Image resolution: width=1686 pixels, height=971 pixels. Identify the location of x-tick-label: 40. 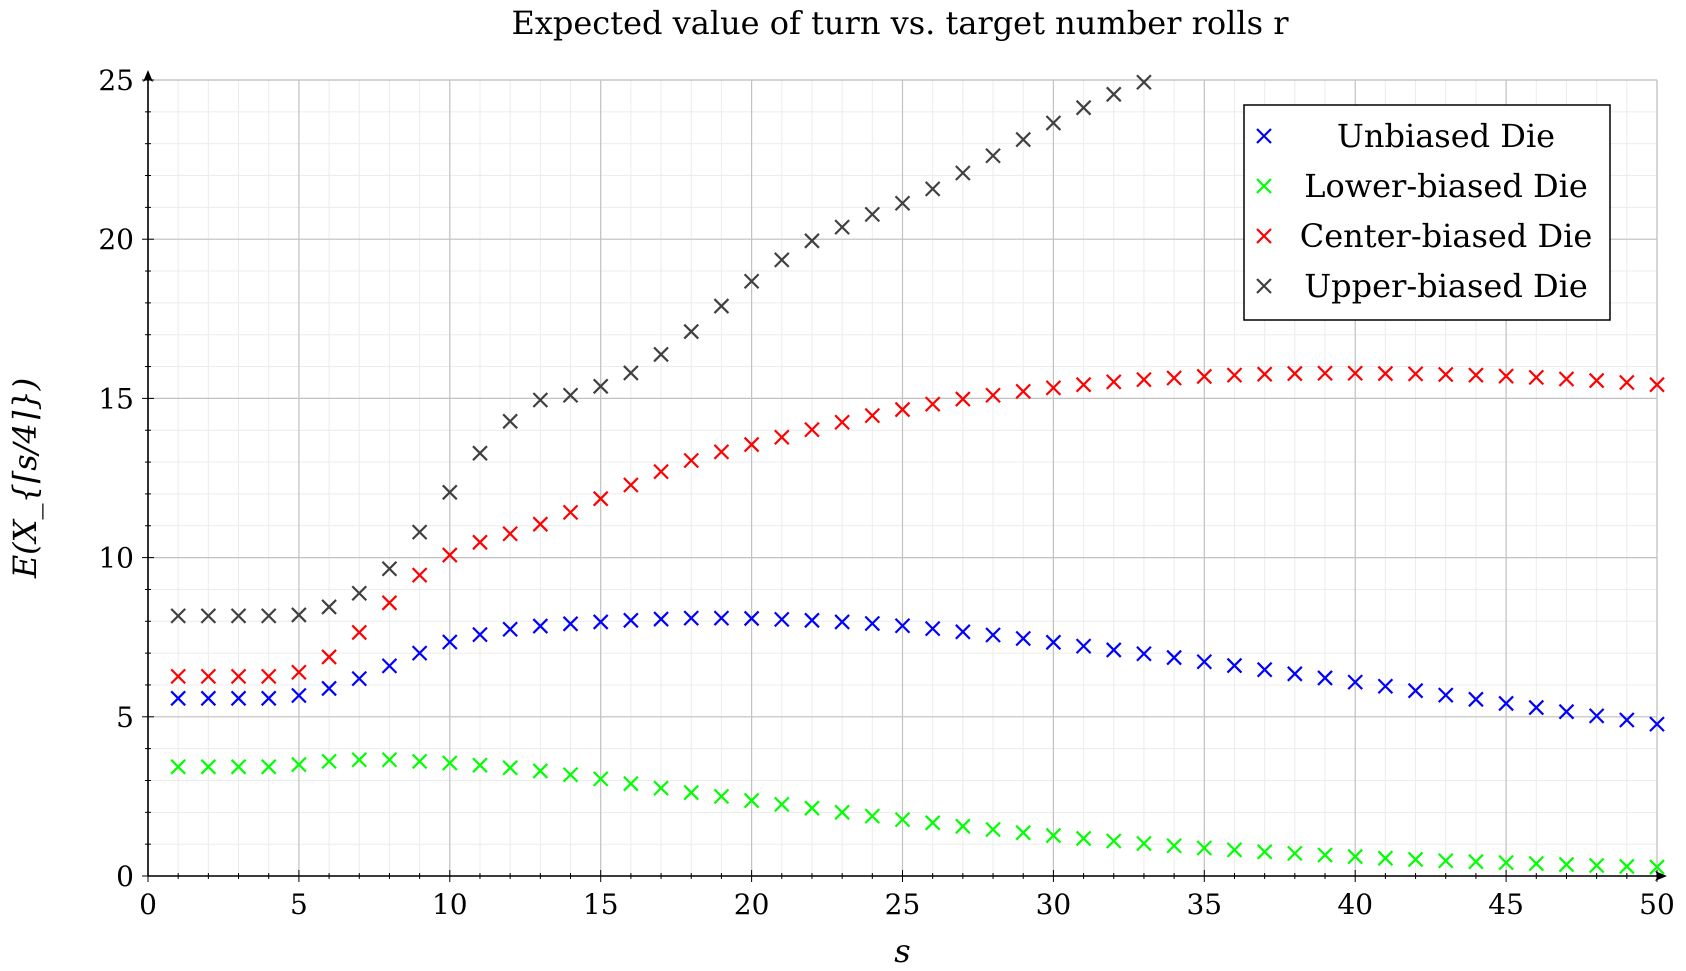
(1355, 904).